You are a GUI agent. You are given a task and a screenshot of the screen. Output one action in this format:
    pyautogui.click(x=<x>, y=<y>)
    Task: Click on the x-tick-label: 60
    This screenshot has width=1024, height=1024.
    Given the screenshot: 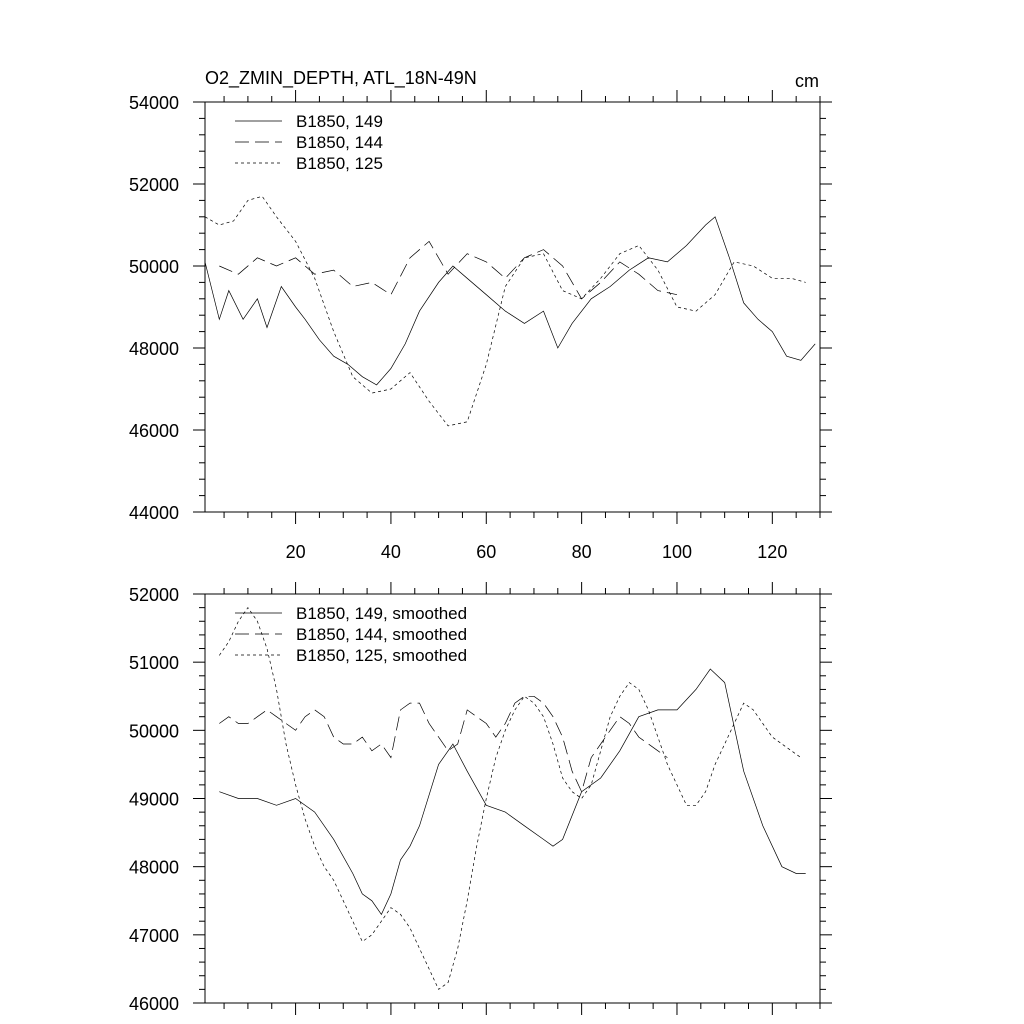 What is the action you would take?
    pyautogui.click(x=486, y=552)
    